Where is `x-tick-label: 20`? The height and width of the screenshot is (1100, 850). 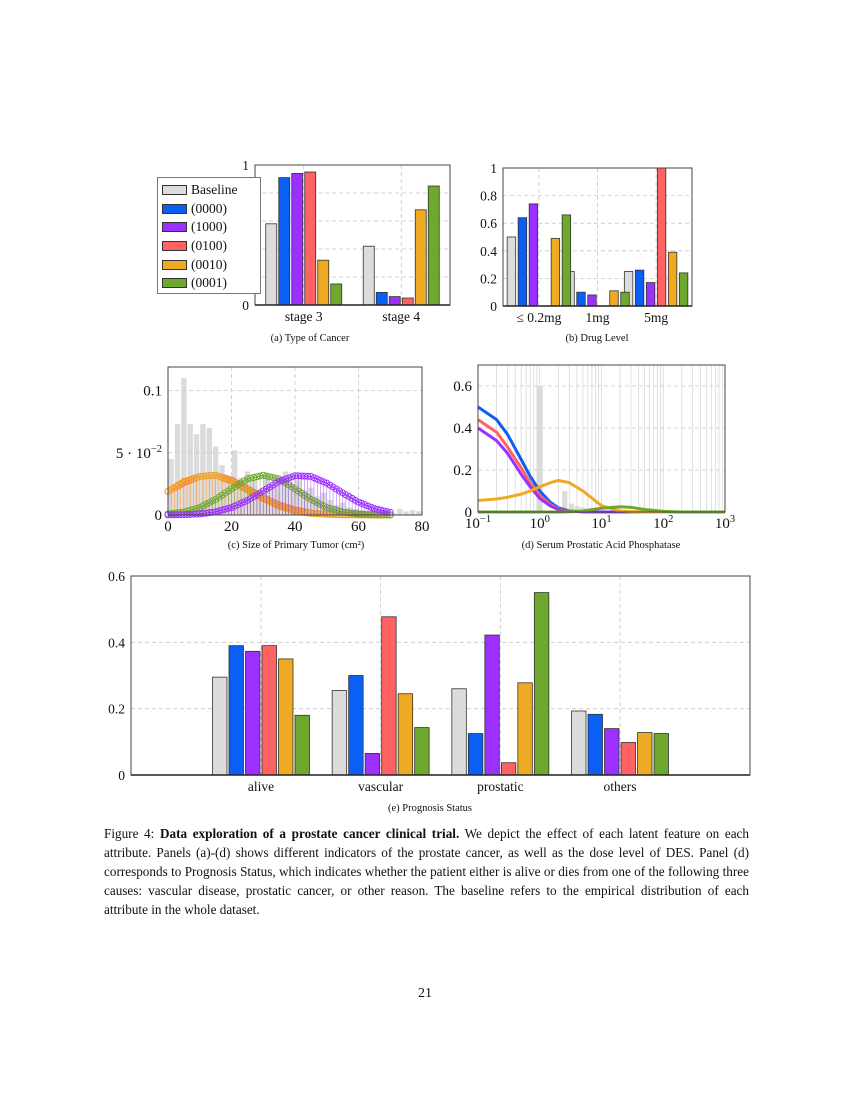 x-tick-label: 20 is located at coordinates (231, 527).